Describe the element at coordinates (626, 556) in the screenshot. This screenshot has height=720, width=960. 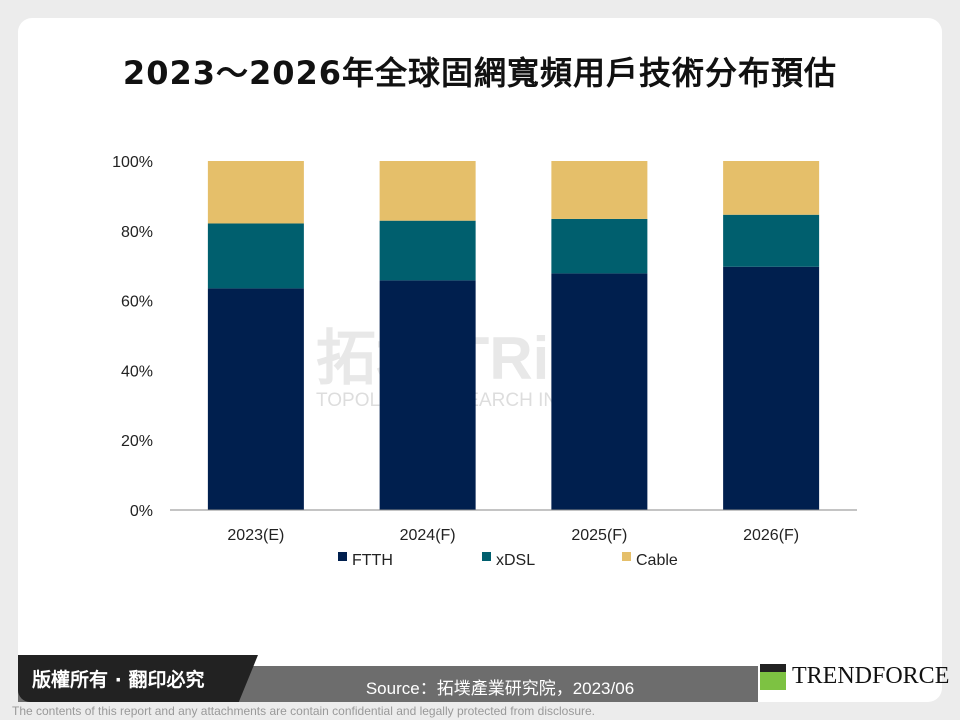
I see `legend-swatch-cable` at that location.